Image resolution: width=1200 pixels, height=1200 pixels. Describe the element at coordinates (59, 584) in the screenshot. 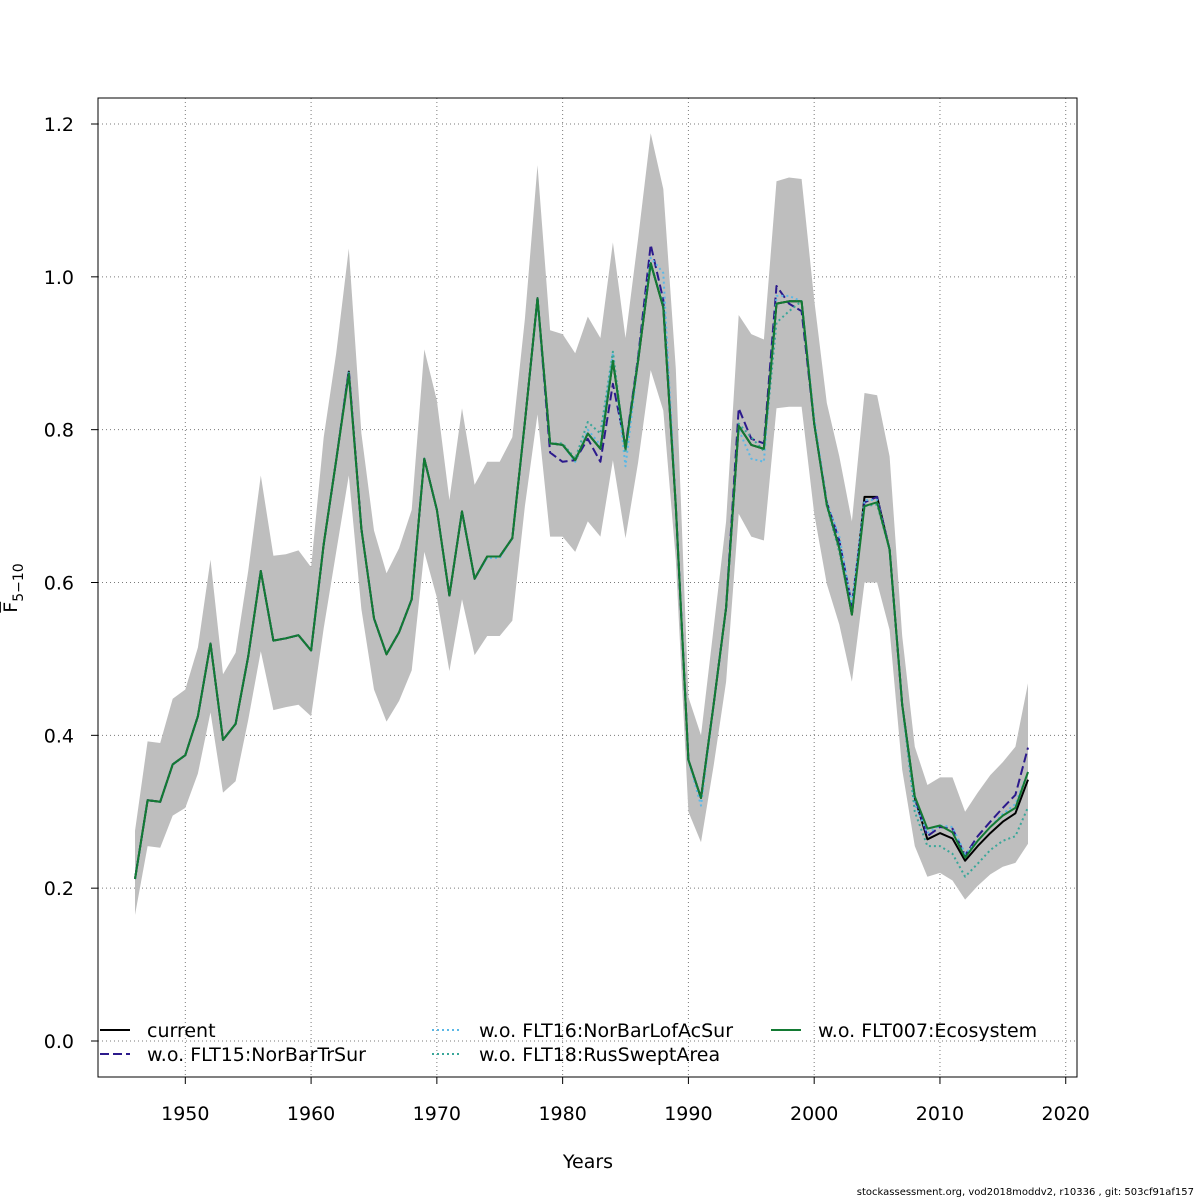

I see `y-tick-label: 0.6` at that location.